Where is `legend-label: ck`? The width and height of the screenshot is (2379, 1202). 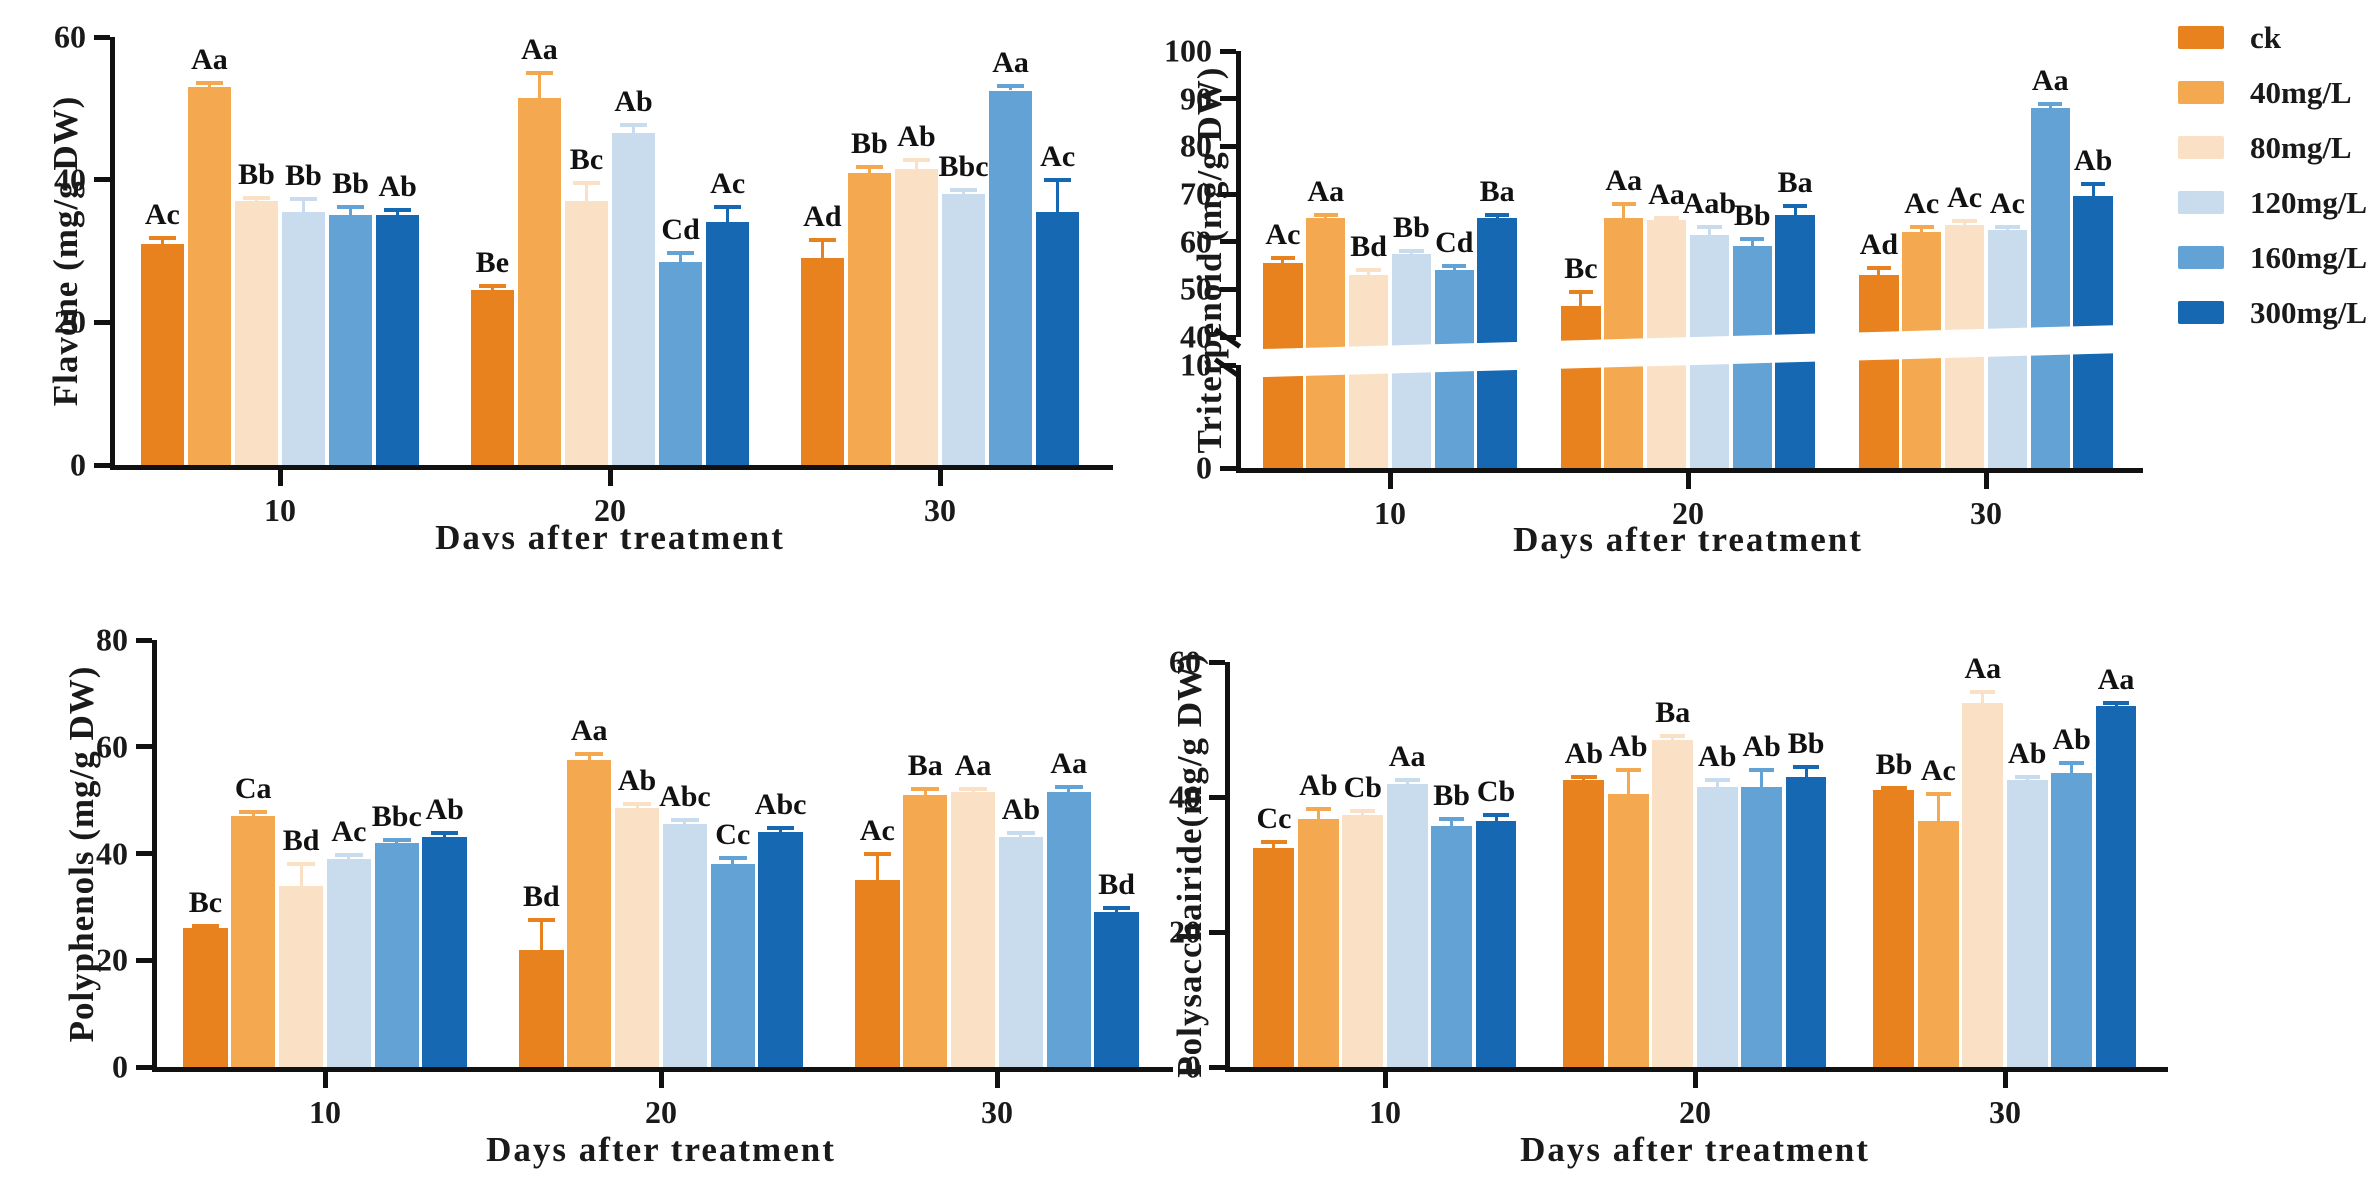 legend-label: ck is located at coordinates (2265, 37).